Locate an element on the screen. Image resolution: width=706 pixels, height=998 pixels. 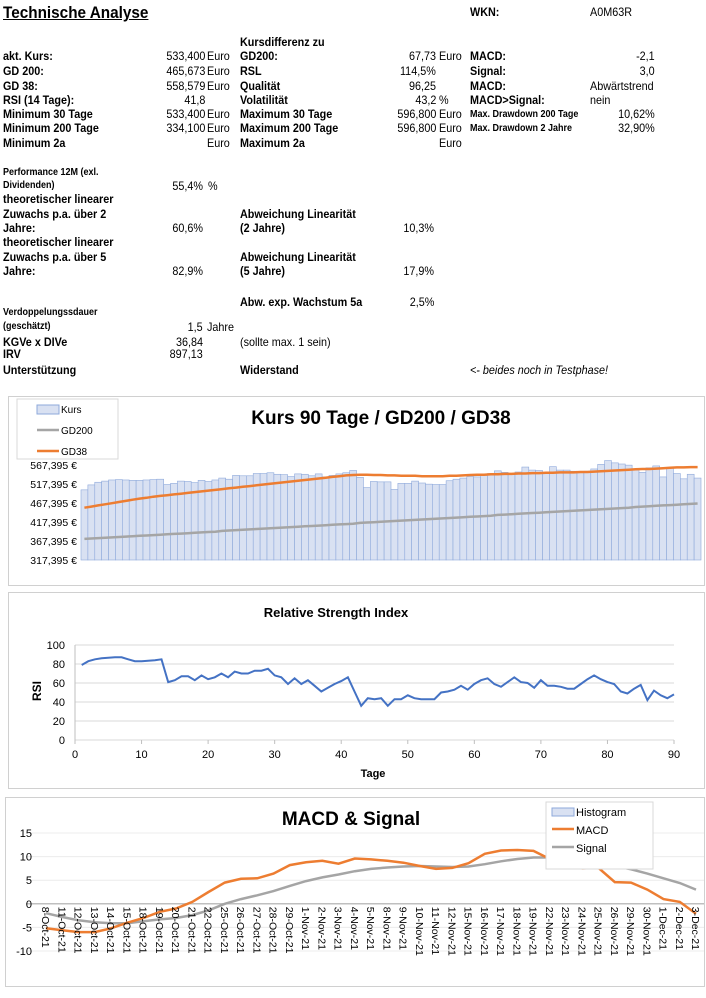
lin2-label-3: Jahre: is located at coordinates (19, 228).